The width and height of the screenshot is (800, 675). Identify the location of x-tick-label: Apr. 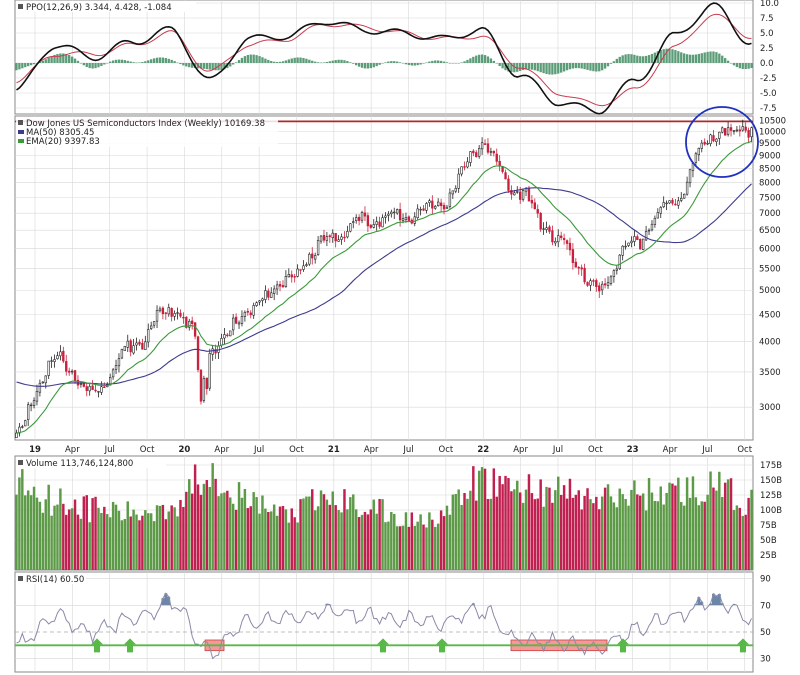
(520, 450).